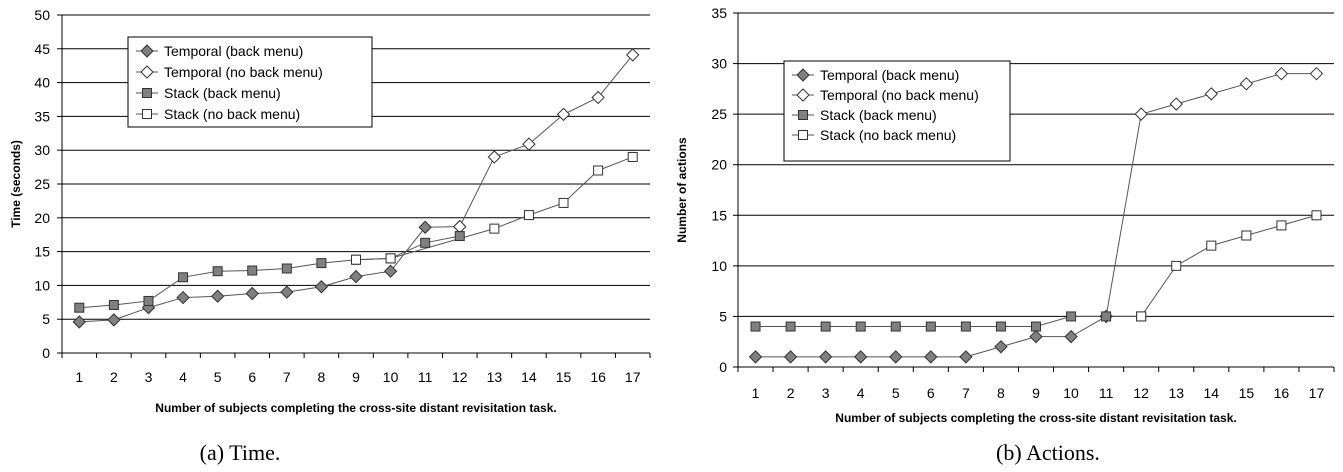 The height and width of the screenshot is (472, 1343). What do you see at coordinates (826, 393) in the screenshot?
I see `x-tick-label: 3` at bounding box center [826, 393].